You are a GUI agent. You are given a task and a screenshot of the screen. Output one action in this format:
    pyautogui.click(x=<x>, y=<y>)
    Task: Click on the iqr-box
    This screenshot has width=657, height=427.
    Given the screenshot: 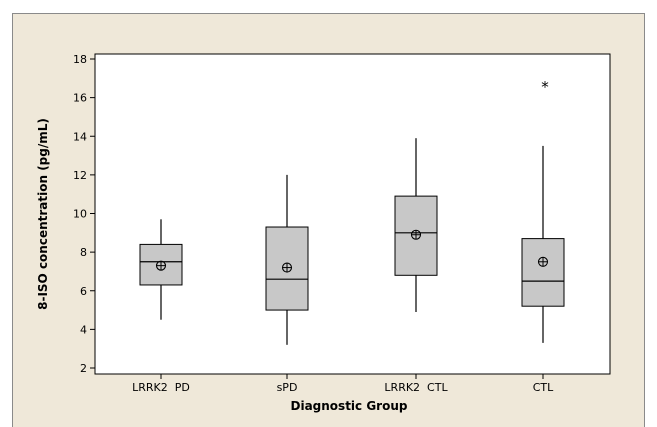 What is the action you would take?
    pyautogui.click(x=543, y=272)
    